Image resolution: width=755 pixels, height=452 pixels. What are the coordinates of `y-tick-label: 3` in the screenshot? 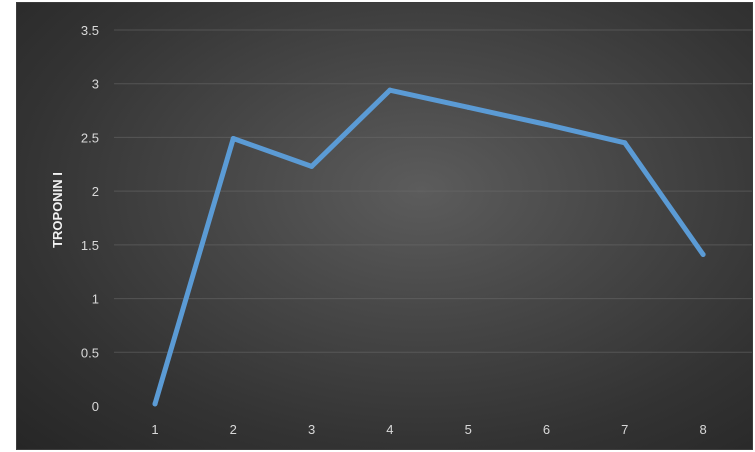 It's located at (95, 84).